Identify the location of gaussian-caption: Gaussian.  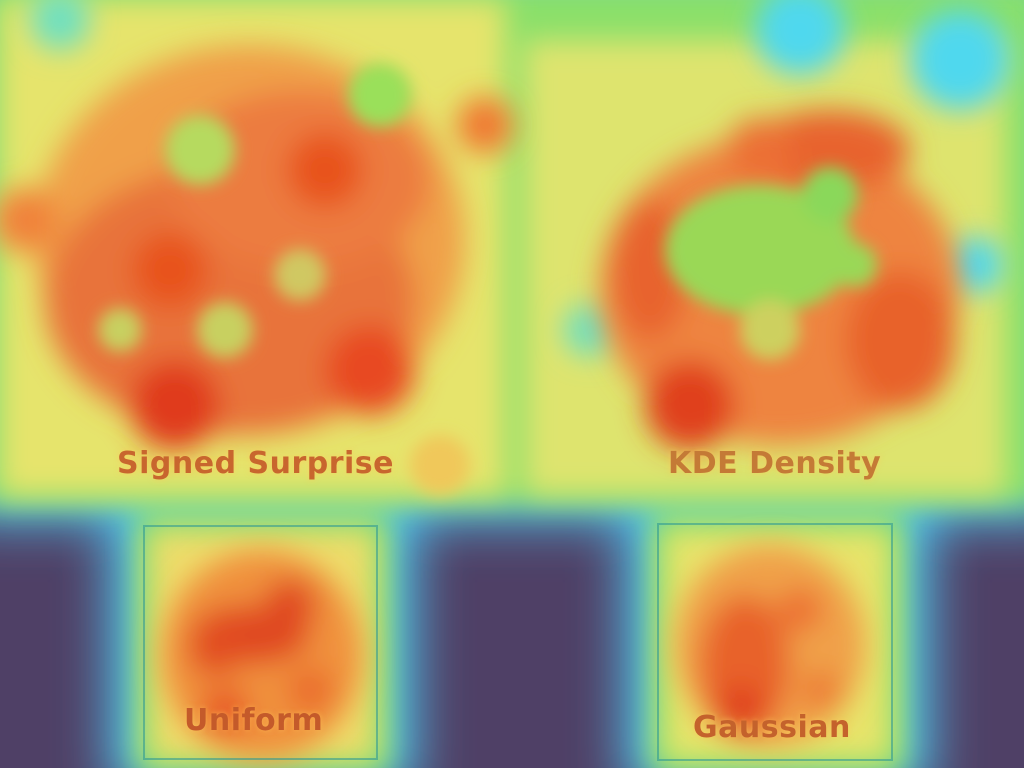
(772, 727).